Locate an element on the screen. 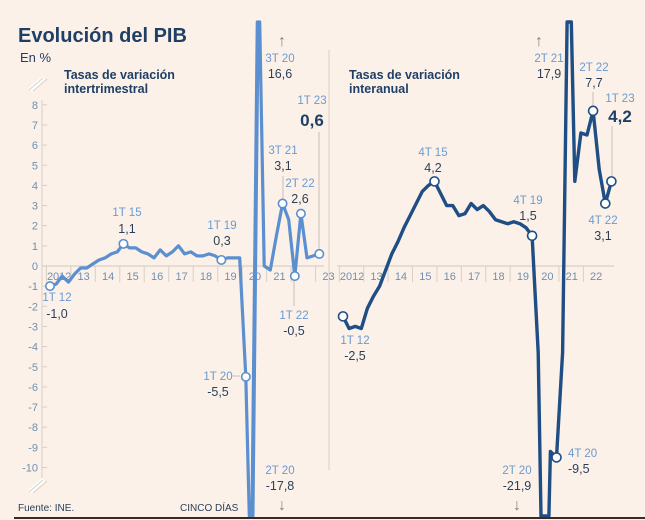 This screenshot has width=645, height=520. x-tick-label: 18 is located at coordinates (206, 277).